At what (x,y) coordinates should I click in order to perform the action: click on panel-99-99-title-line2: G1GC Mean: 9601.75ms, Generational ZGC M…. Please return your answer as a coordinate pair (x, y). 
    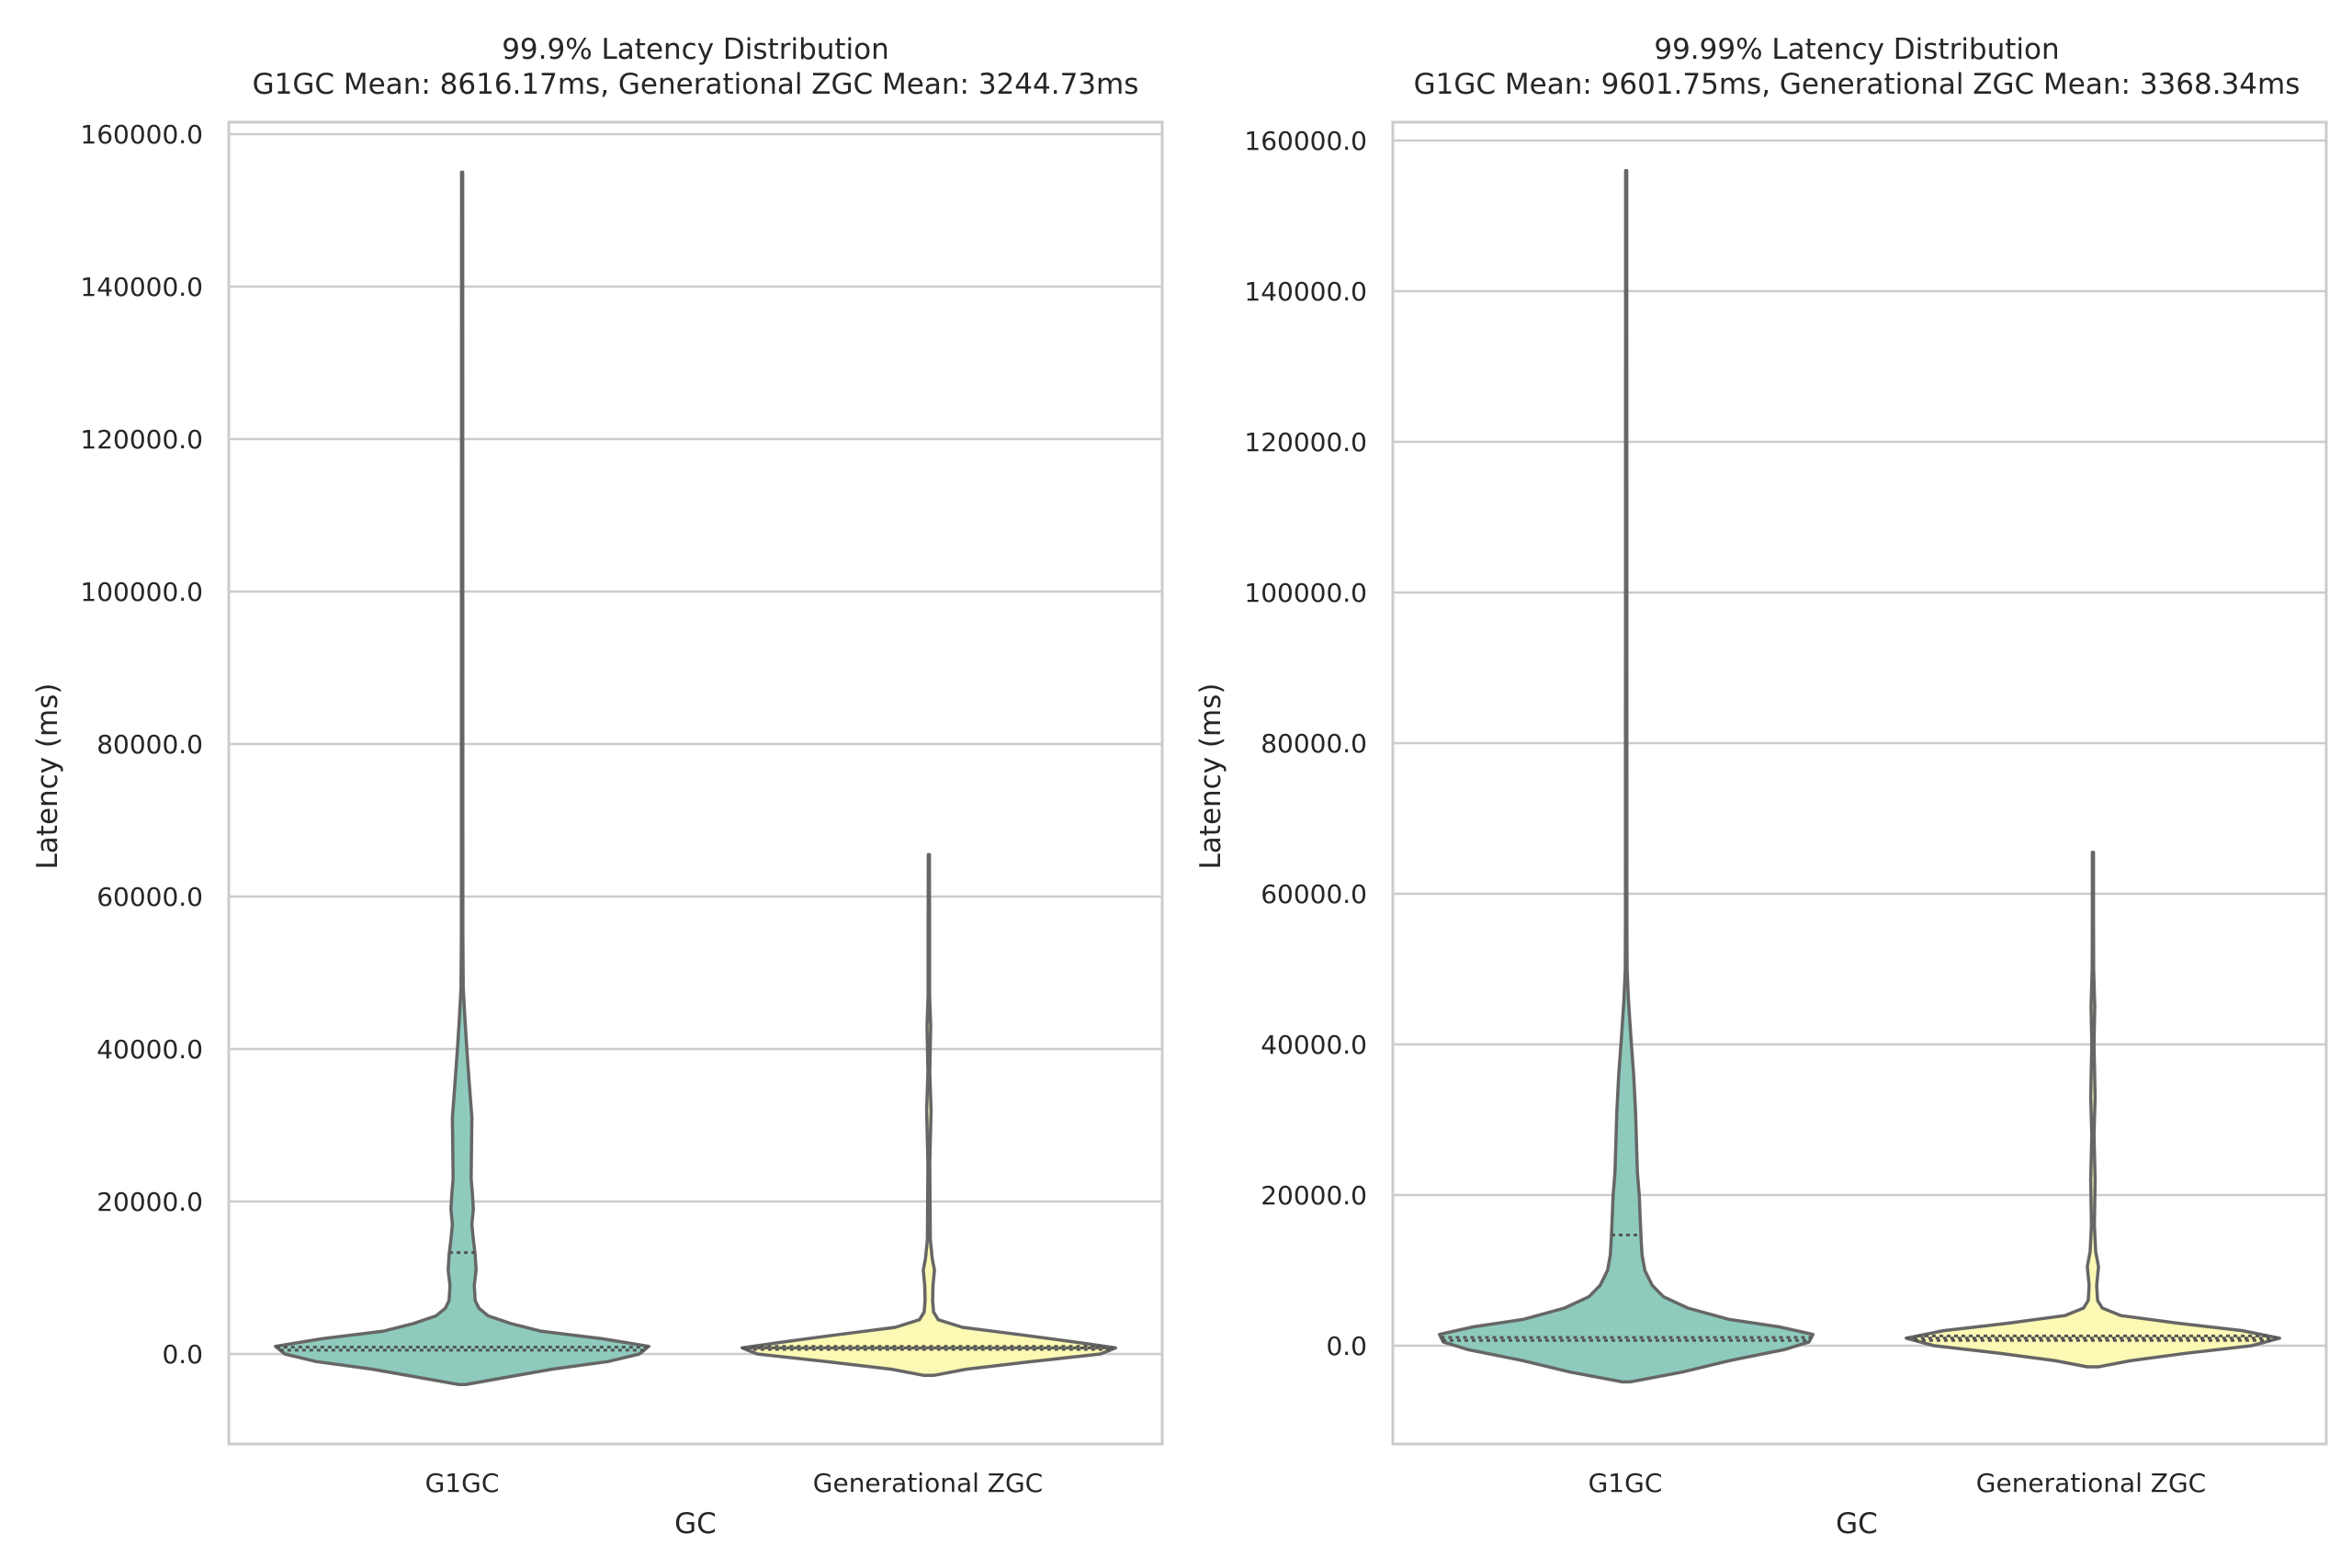
    Looking at the image, I should click on (1858, 84).